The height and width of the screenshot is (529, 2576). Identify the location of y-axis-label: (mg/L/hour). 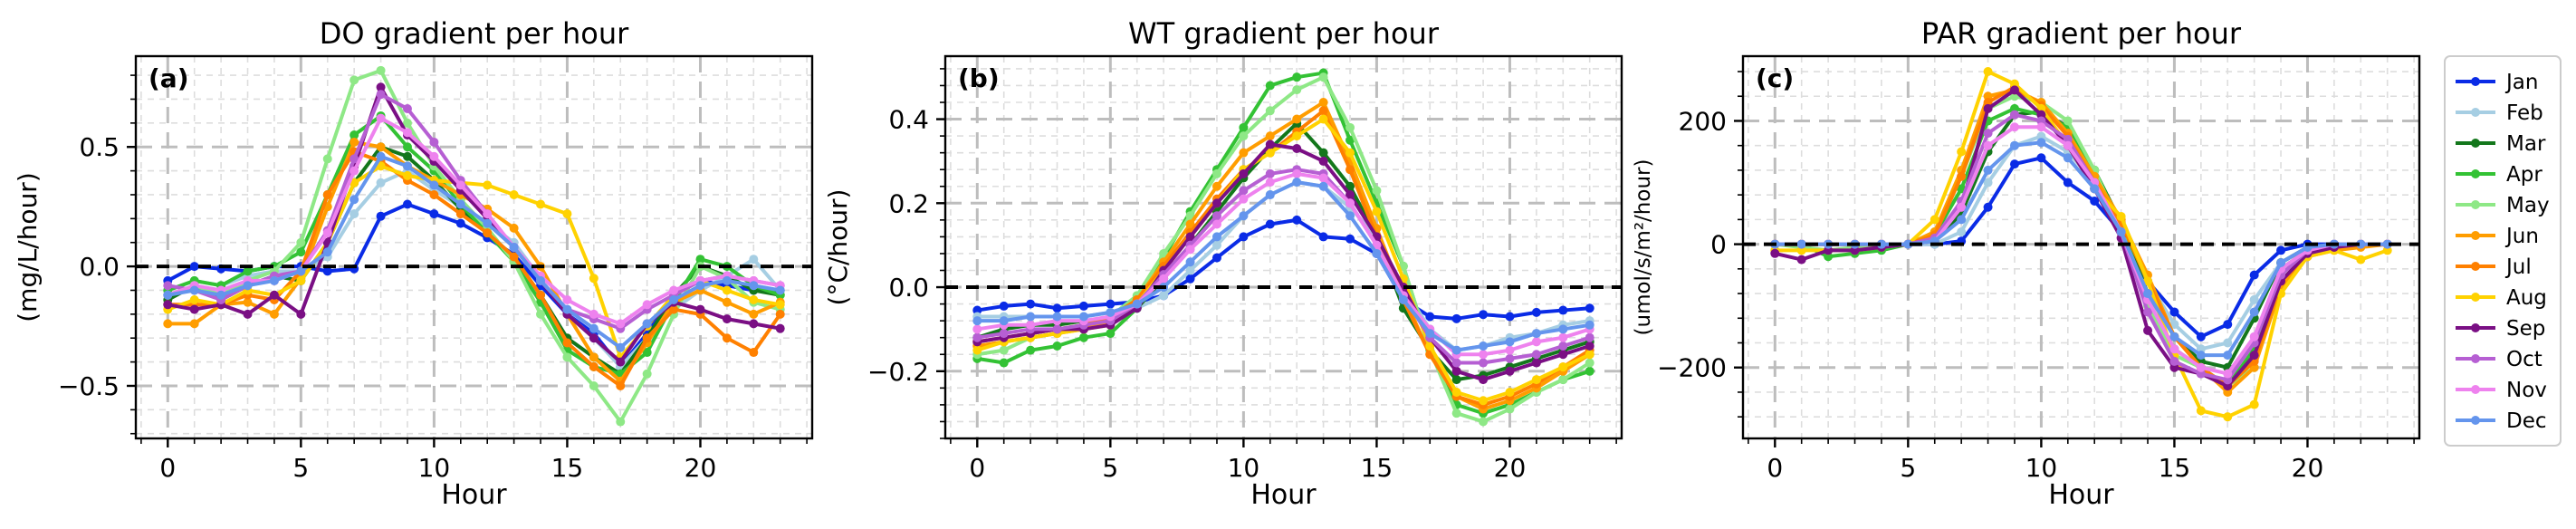
(28, 247).